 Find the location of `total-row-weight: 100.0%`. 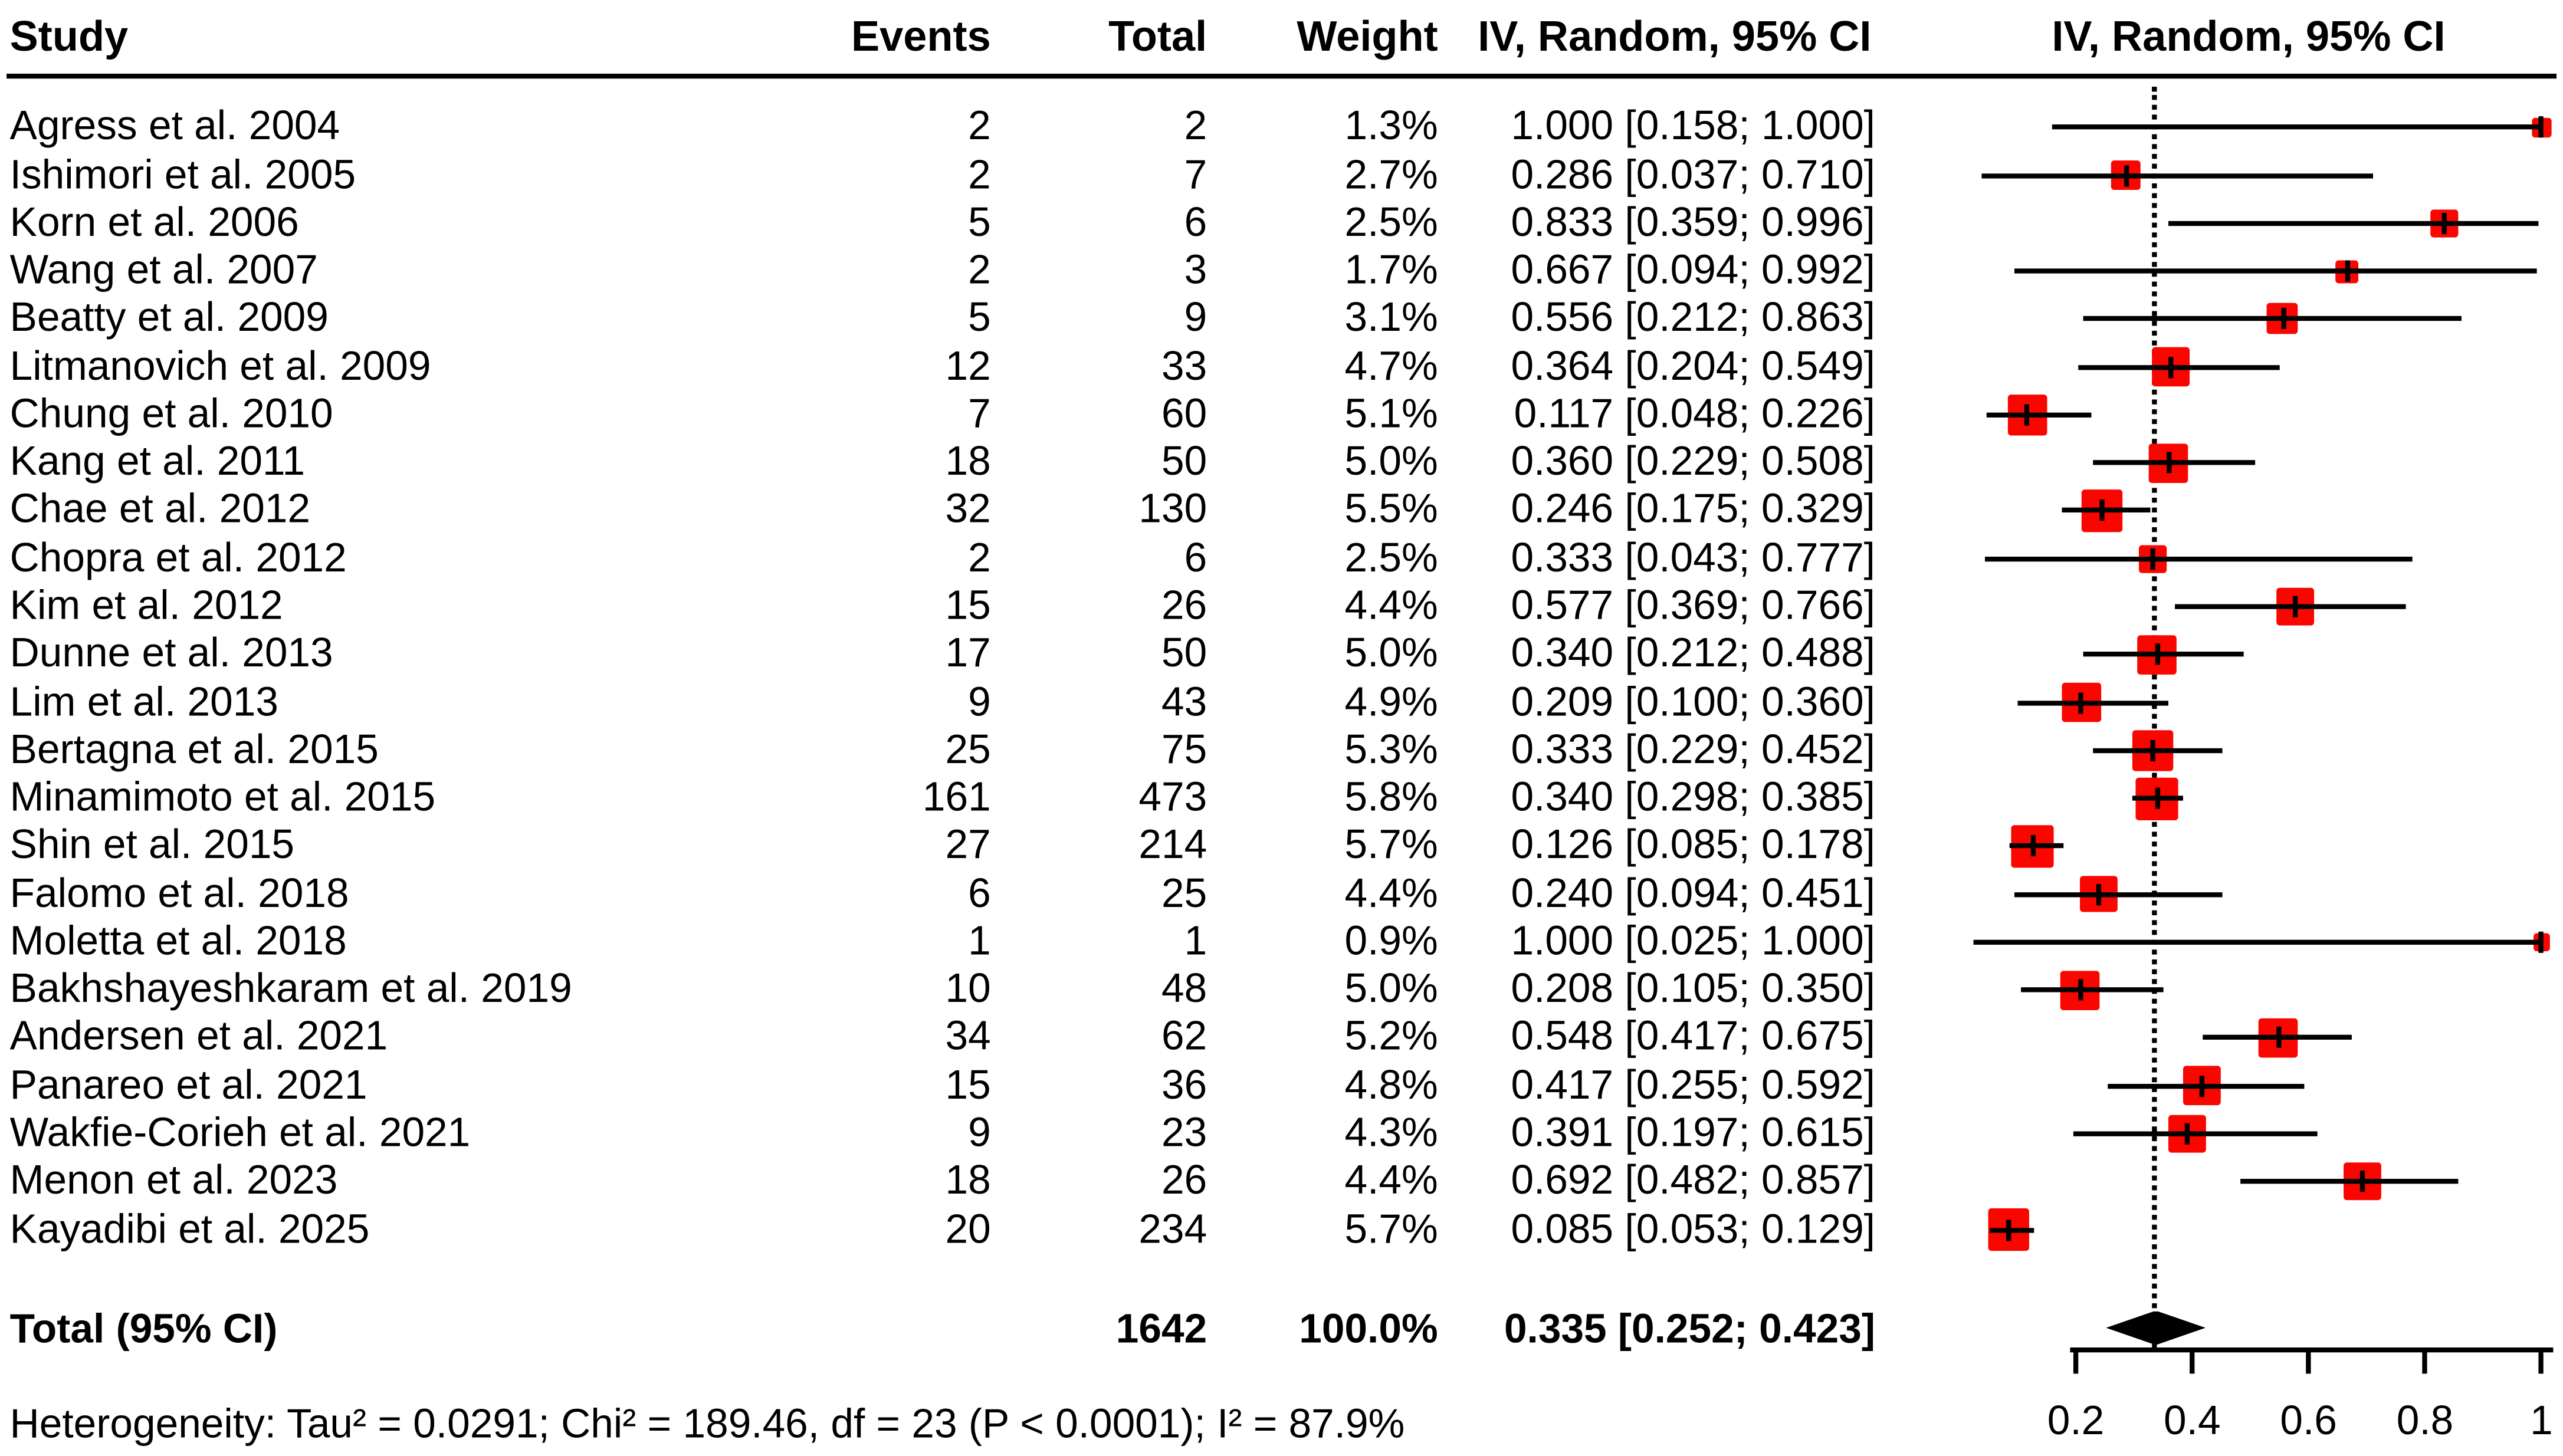

total-row-weight: 100.0% is located at coordinates (1368, 1329).